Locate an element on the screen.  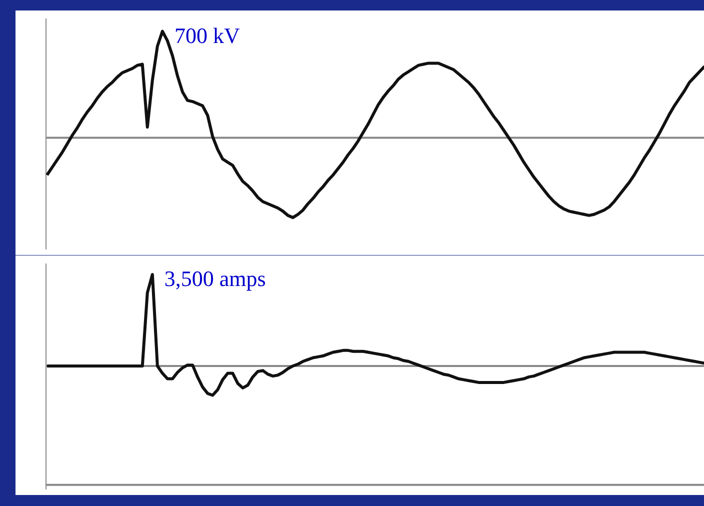
annotation: 3,500 amps is located at coordinates (215, 278).